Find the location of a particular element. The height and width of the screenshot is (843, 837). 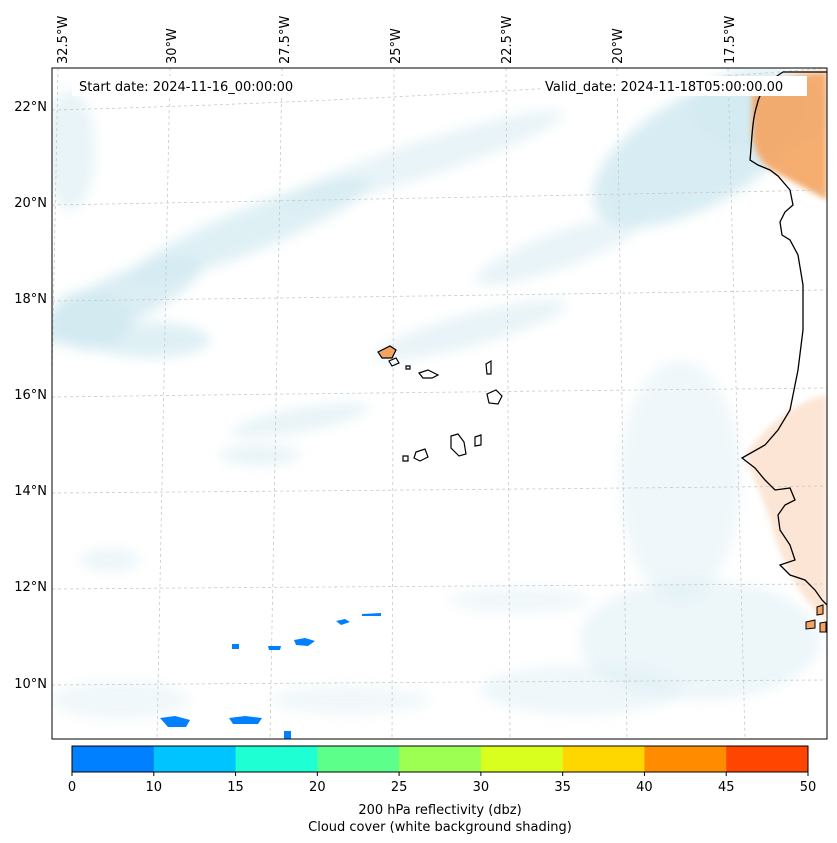

lat-label: 16°N is located at coordinates (30, 395).